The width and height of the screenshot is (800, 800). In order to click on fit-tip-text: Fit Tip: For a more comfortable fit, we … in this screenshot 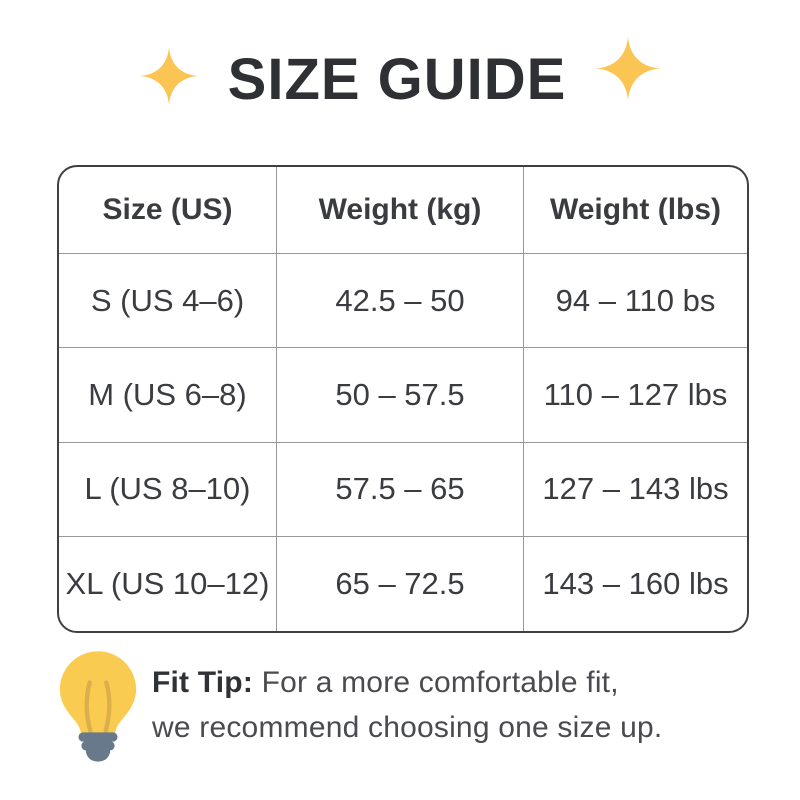, I will do `click(407, 705)`.